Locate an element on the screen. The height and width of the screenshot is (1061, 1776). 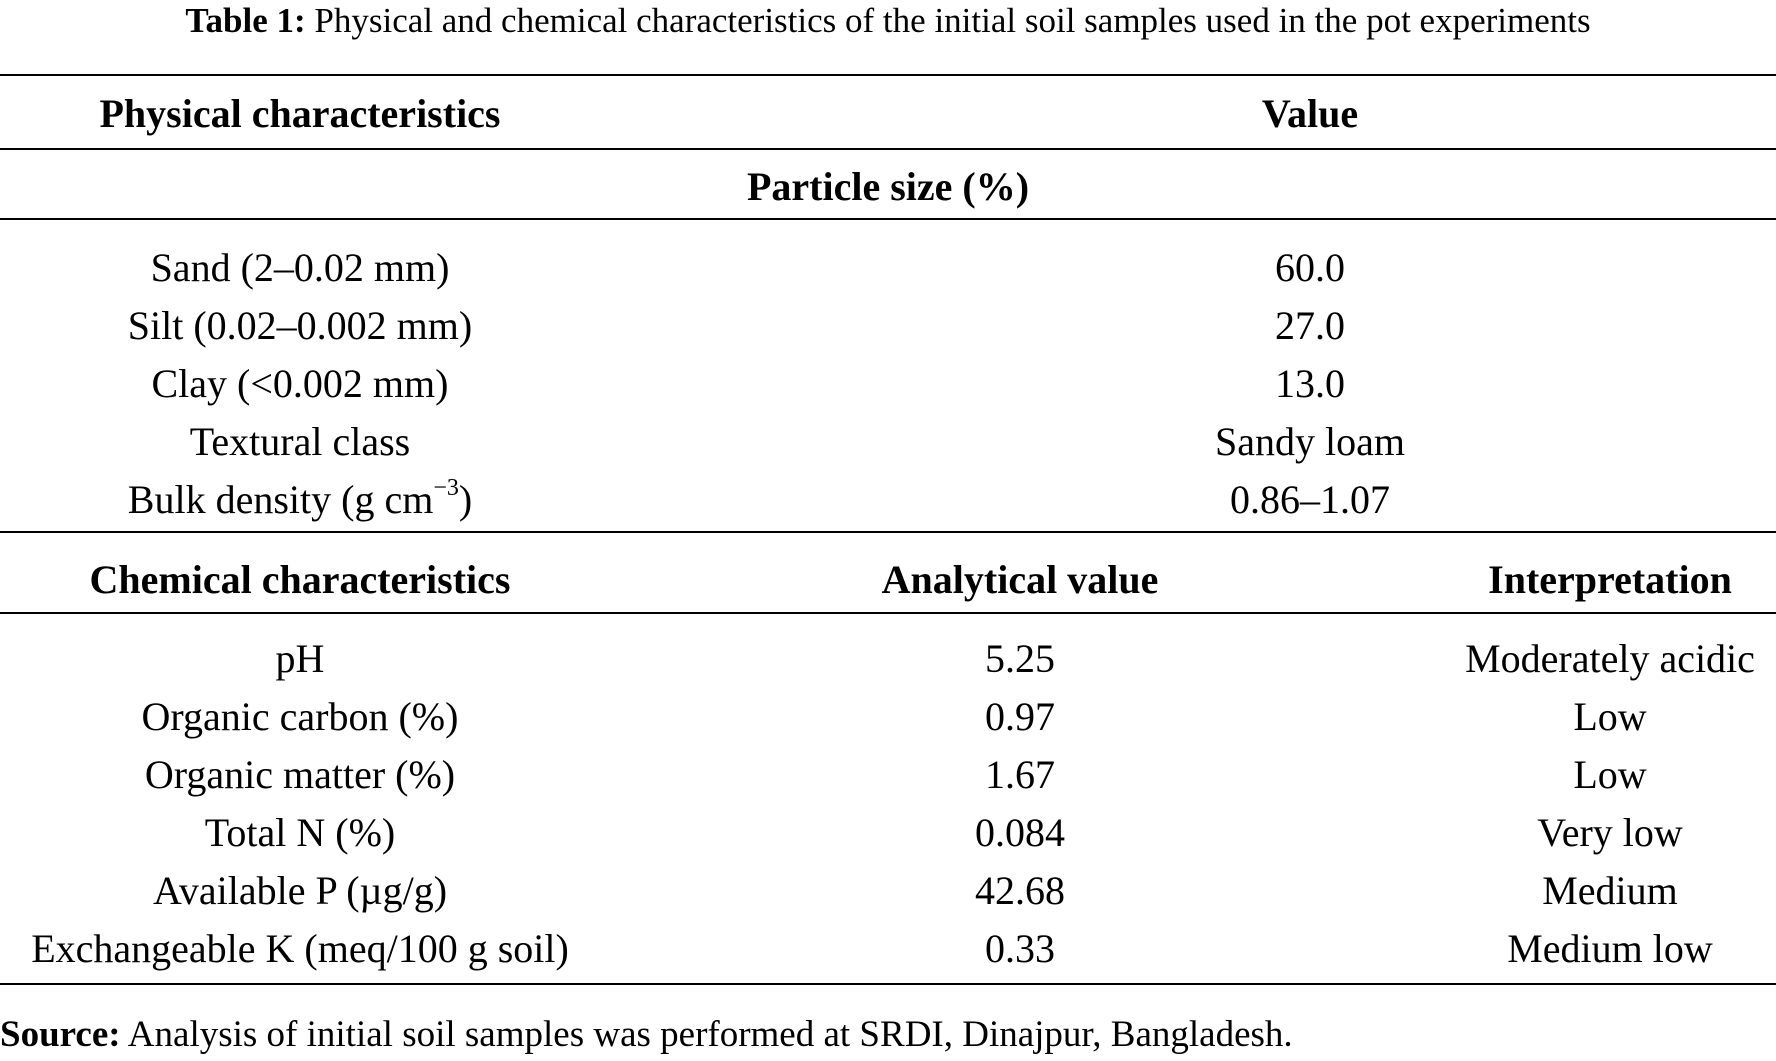
chemical-row-value: 5.25 is located at coordinates (1020, 658).